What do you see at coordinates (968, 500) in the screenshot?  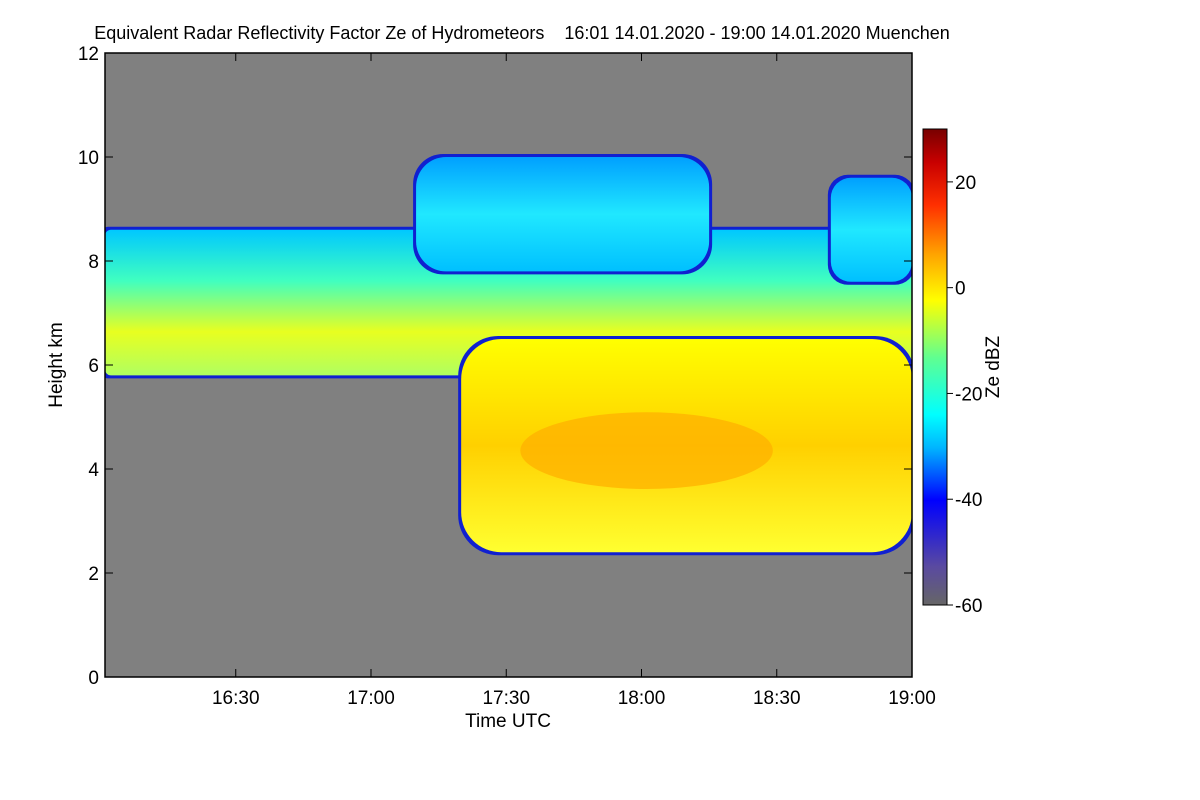 I see `colorbar-tick-label: -40` at bounding box center [968, 500].